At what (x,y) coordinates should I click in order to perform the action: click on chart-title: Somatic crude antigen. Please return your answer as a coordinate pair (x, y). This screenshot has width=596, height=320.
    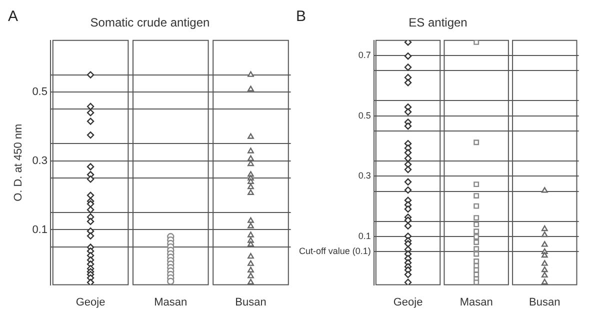
    Looking at the image, I should click on (150, 23).